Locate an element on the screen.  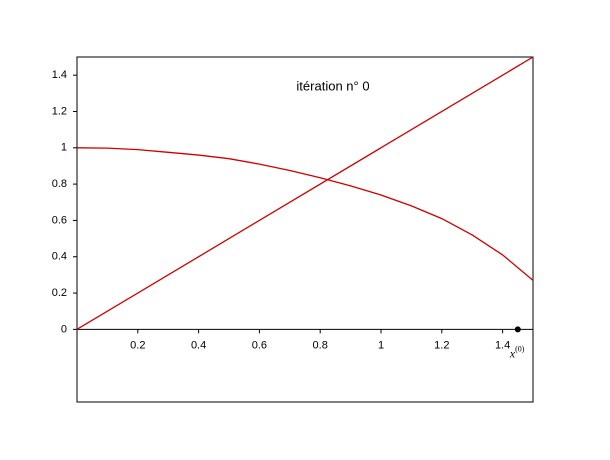
x-tick-label: 1.4 is located at coordinates (502, 345).